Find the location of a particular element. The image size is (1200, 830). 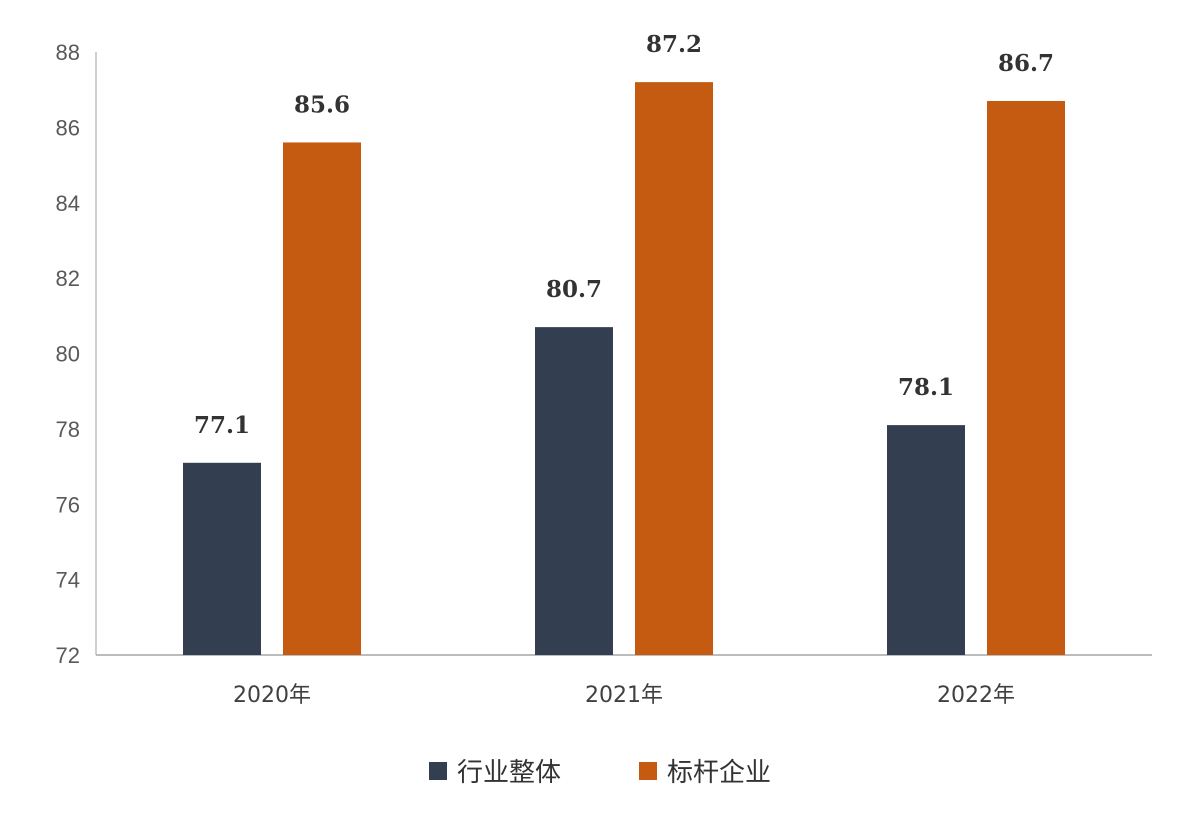

y-tick-label: 86 is located at coordinates (68, 127).